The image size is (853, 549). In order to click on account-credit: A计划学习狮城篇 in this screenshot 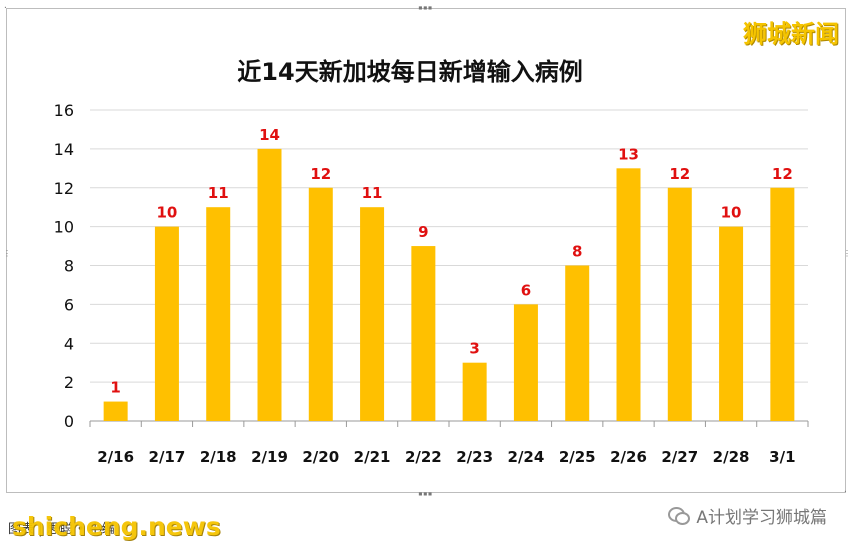, I will do `click(747, 515)`.